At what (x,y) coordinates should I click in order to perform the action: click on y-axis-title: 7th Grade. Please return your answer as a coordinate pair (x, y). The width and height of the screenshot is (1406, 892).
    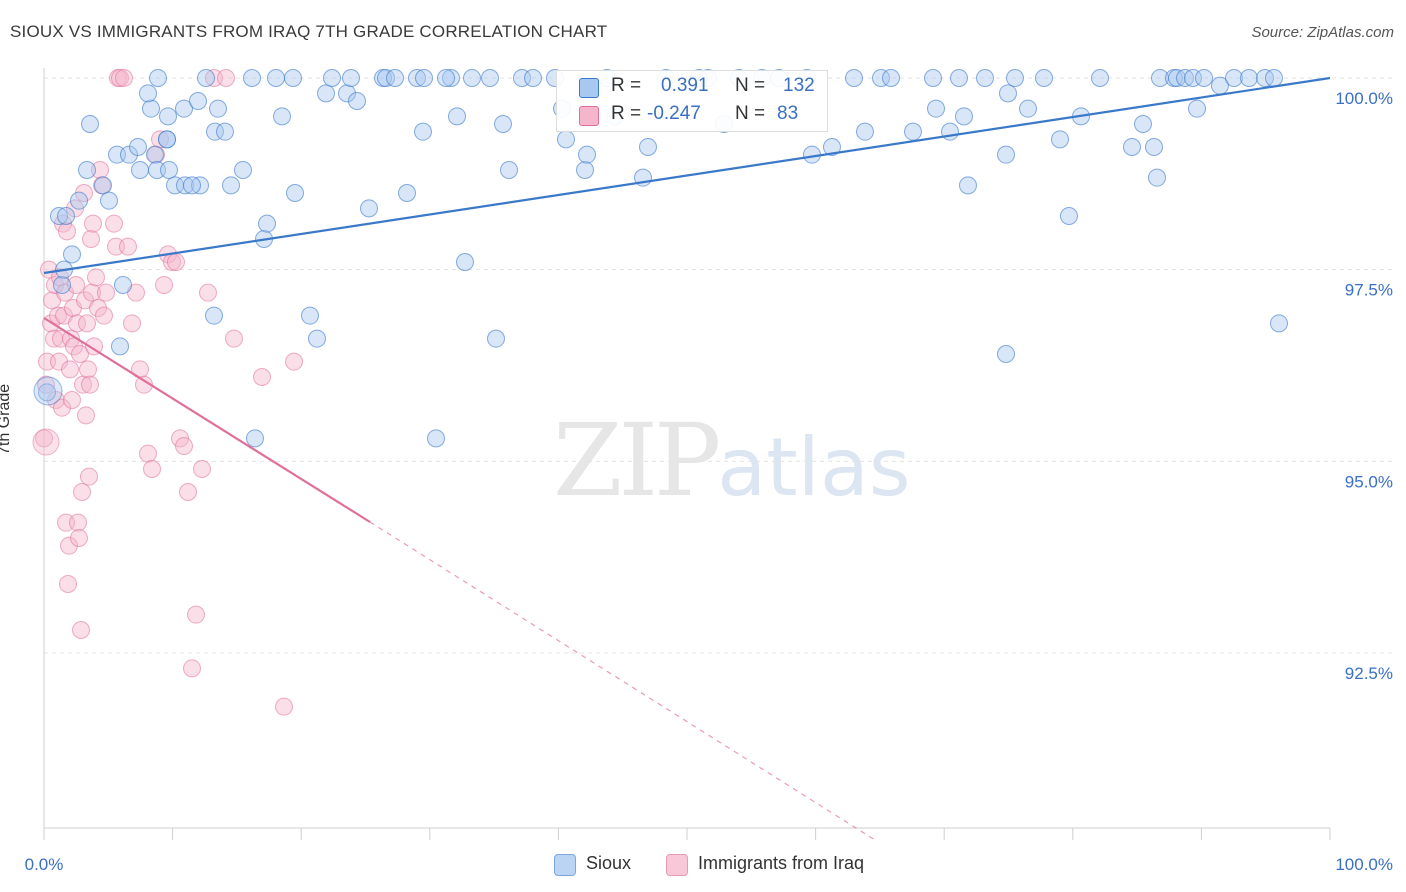
    Looking at the image, I should click on (6, 419).